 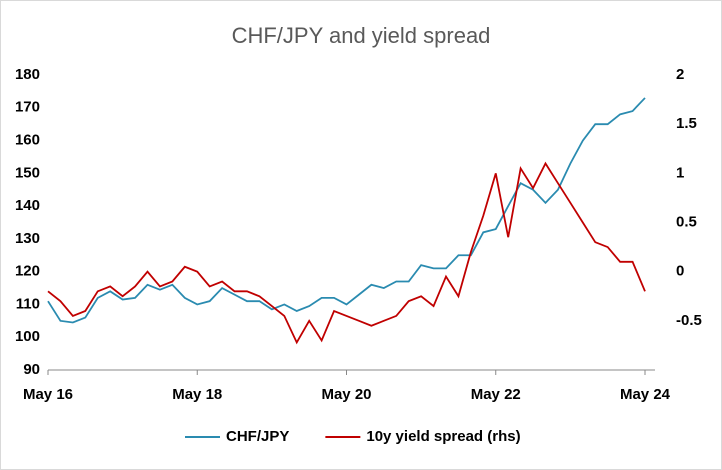 What do you see at coordinates (27, 140) in the screenshot?
I see `y-tick-label: 160` at bounding box center [27, 140].